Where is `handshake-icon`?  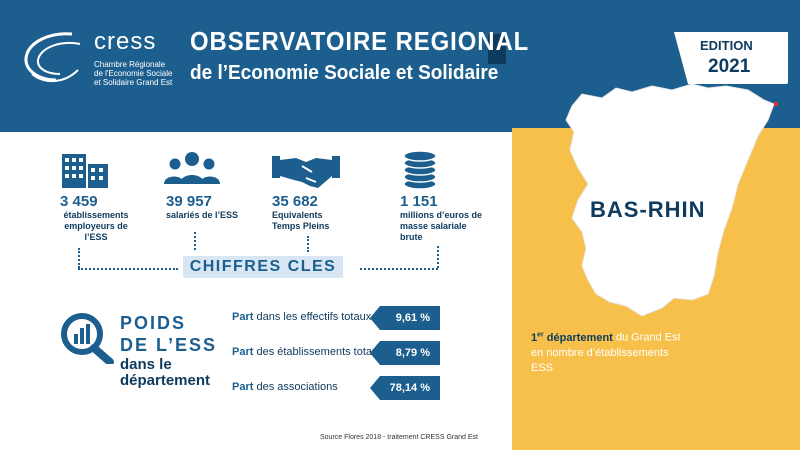
handshake-icon is located at coordinates (306, 172).